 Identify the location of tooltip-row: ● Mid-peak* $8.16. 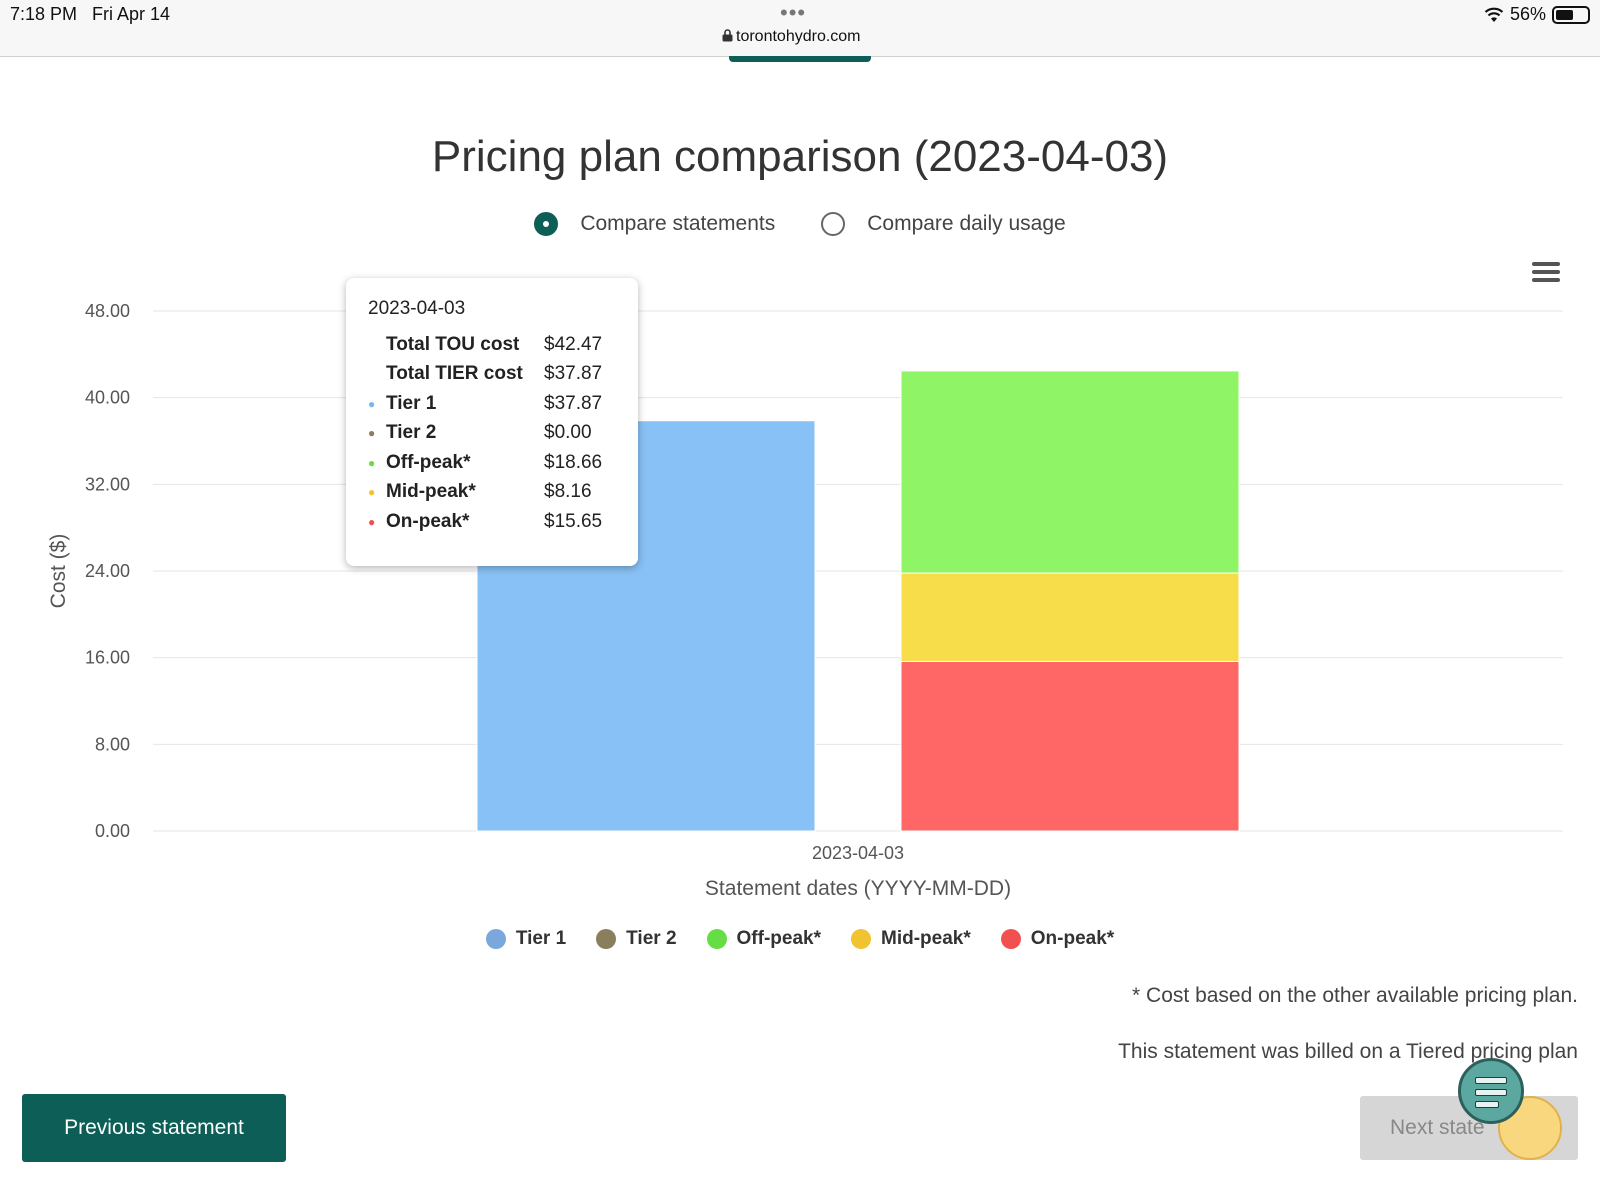
(492, 493).